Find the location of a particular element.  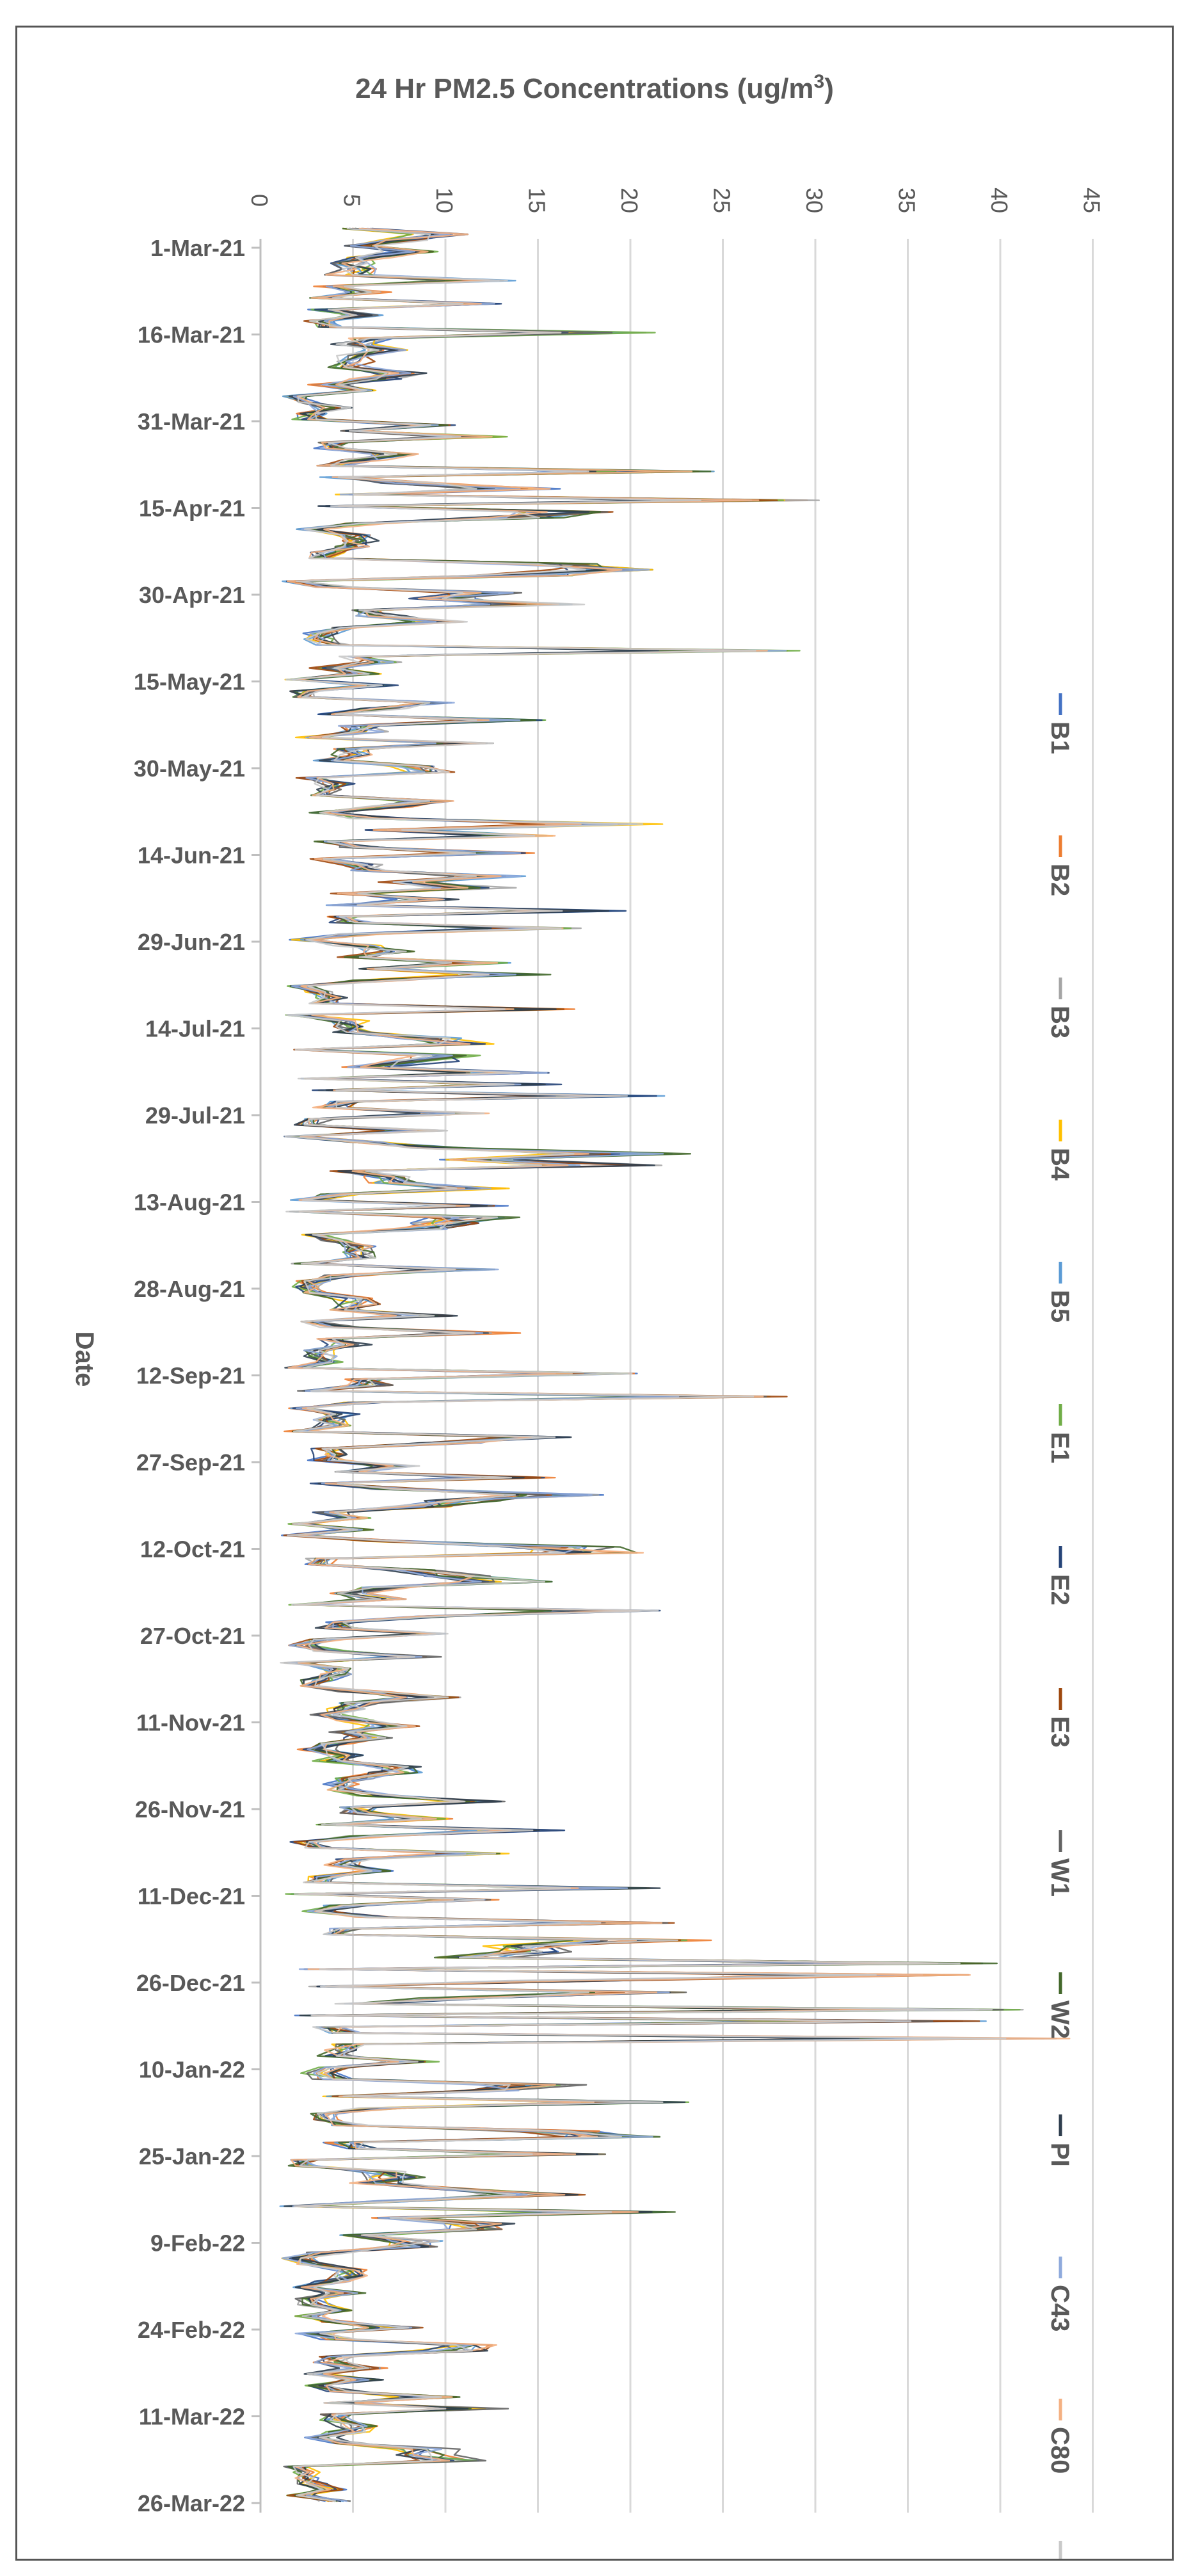

legend-label: E3 is located at coordinates (1060, 1732).